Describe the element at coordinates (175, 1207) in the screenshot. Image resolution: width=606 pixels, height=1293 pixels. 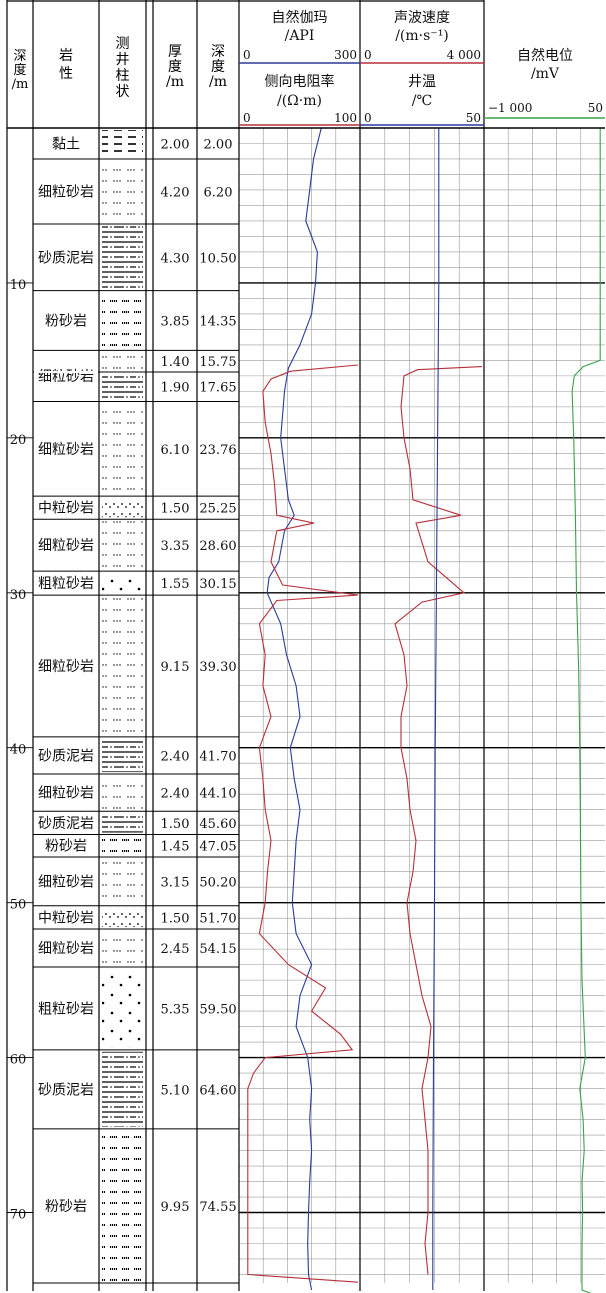
I see `thickness-value: 9.95` at that location.